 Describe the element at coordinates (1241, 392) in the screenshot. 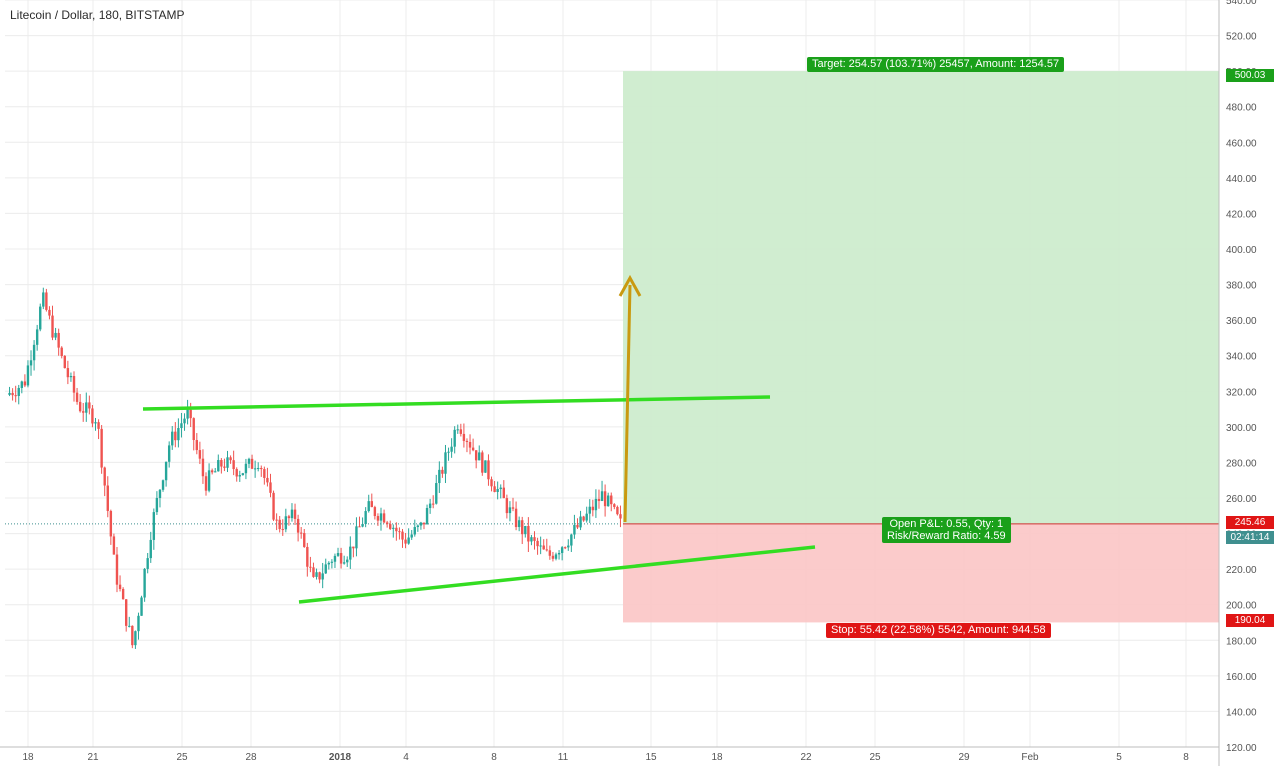

I see `price-tick-label: 320.00` at that location.